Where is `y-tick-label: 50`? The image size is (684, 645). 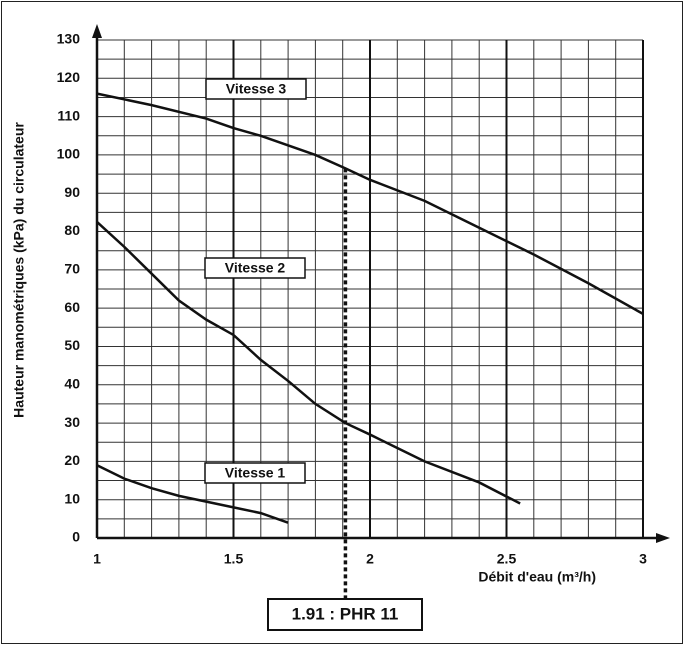 y-tick-label: 50 is located at coordinates (72, 345).